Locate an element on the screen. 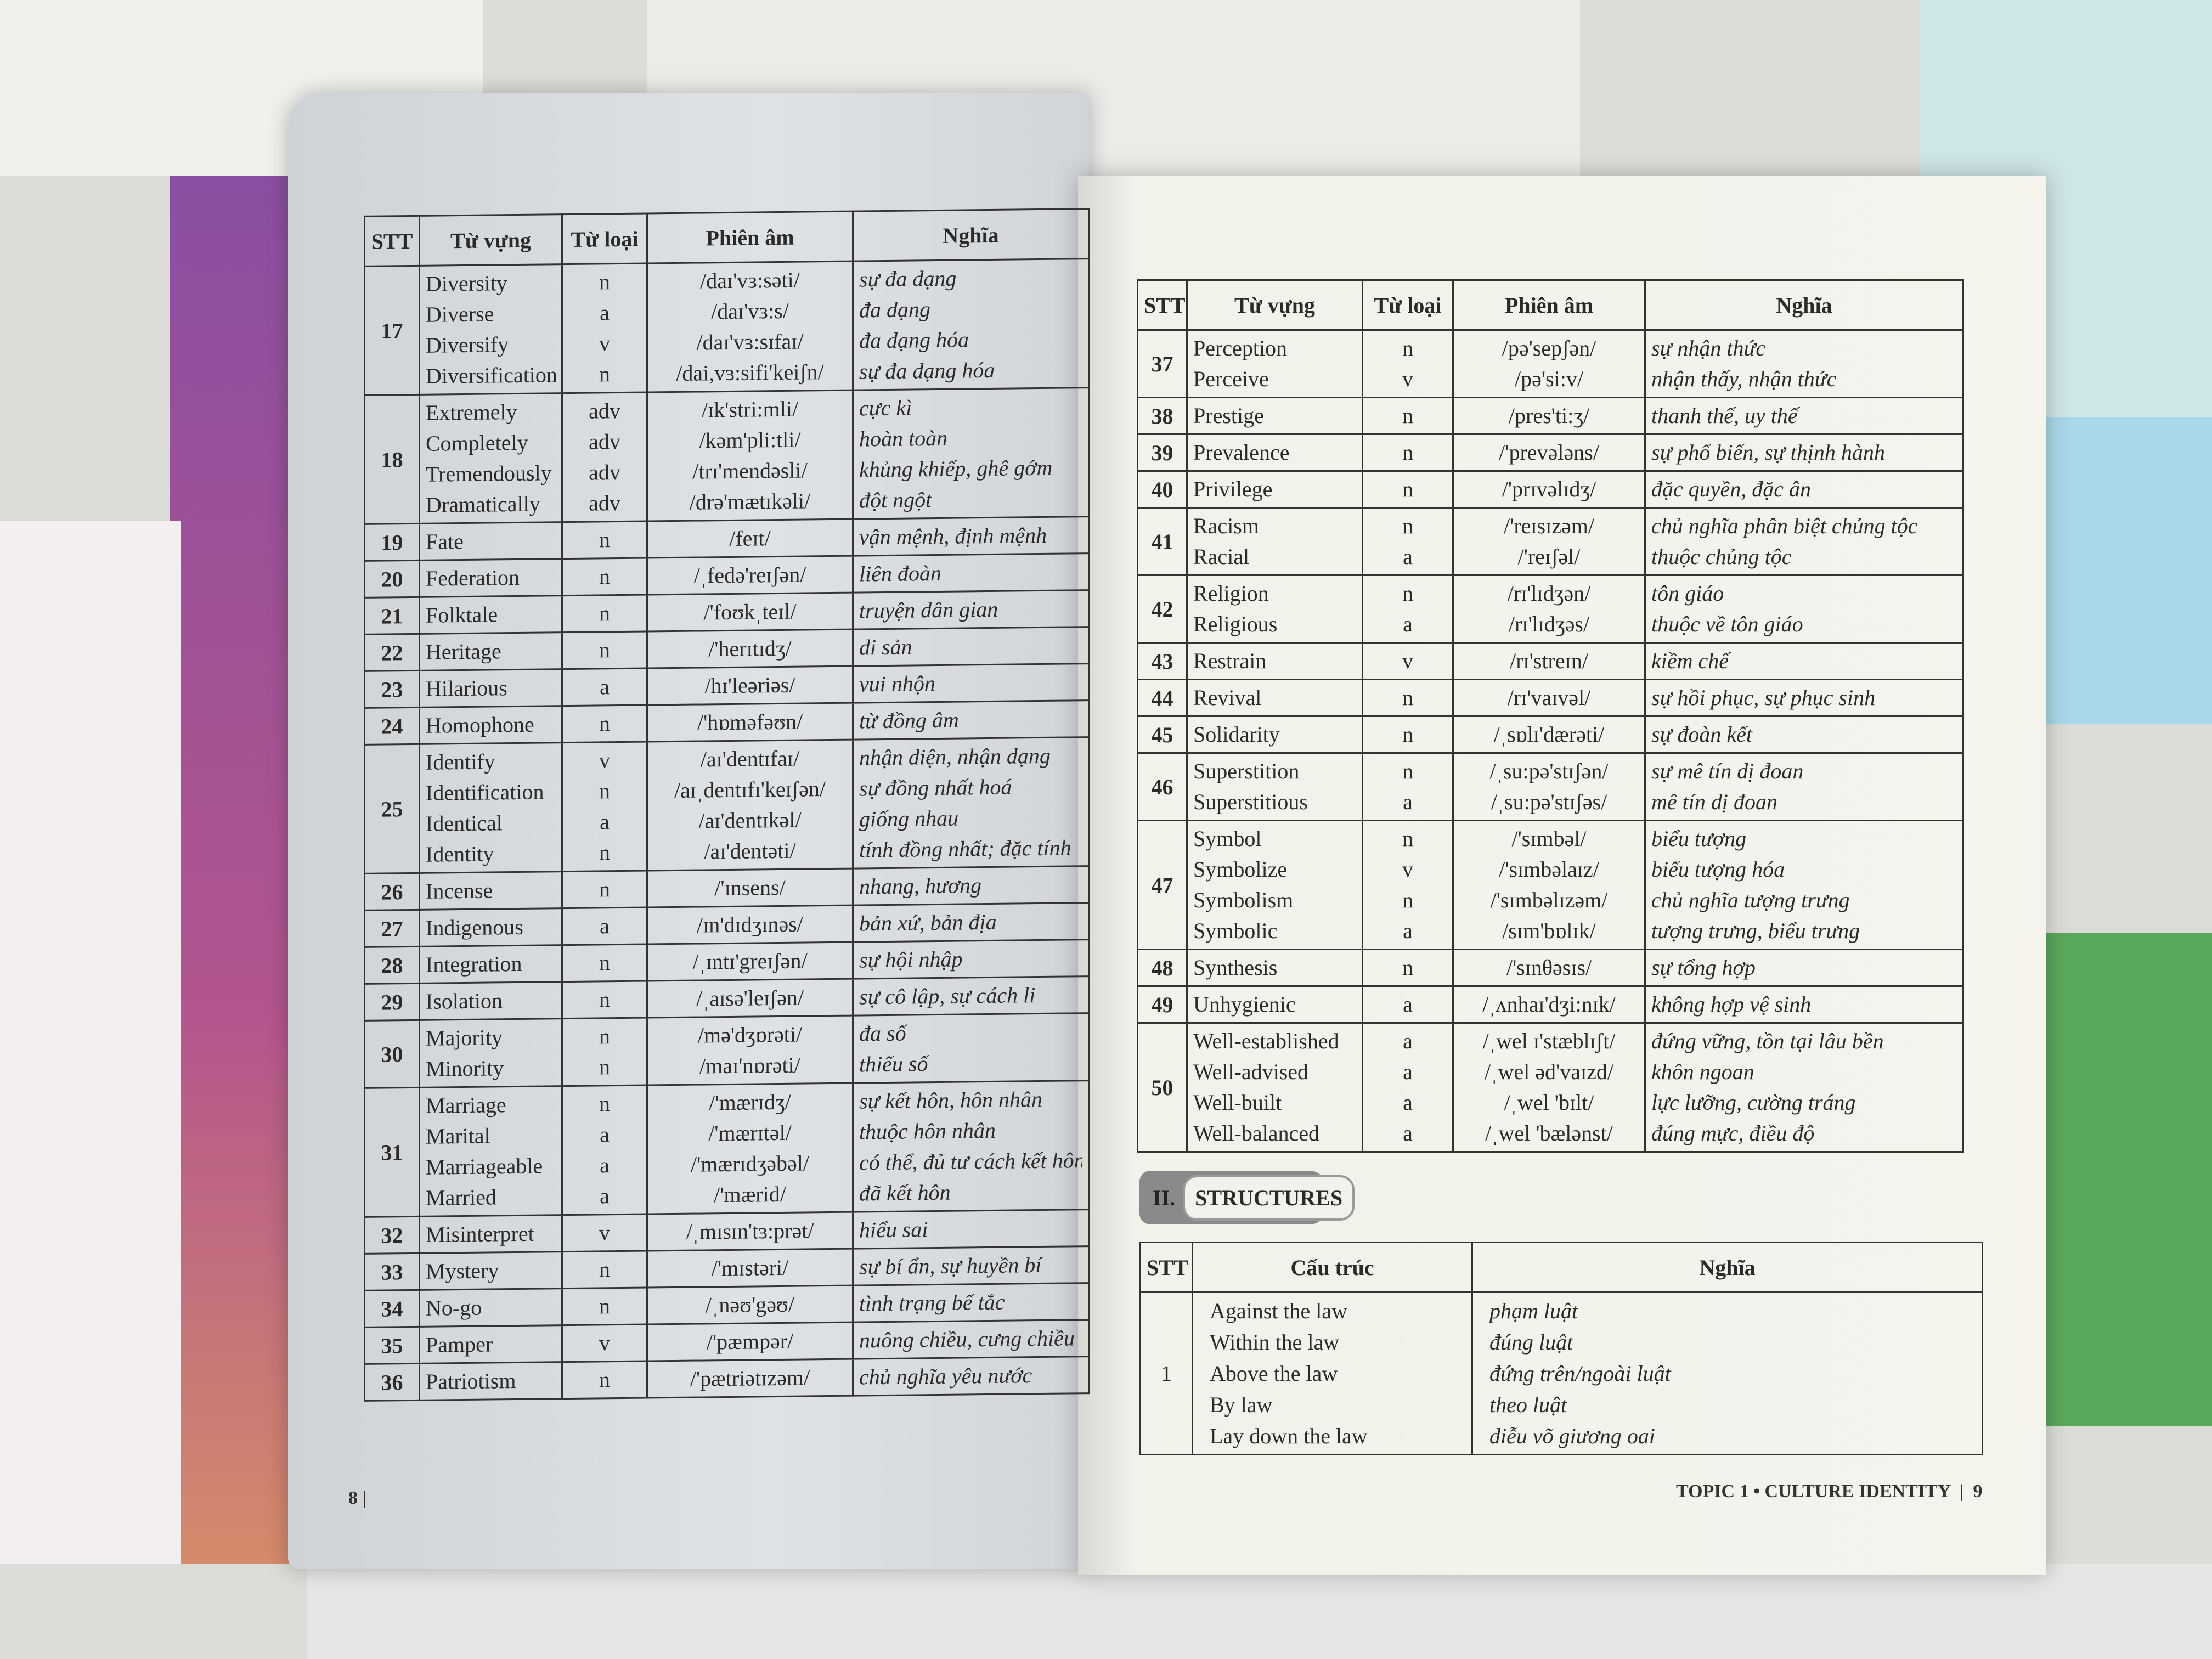 This screenshot has width=2212, height=1659. meaning: sự cô lập, sự cách li is located at coordinates (947, 996).